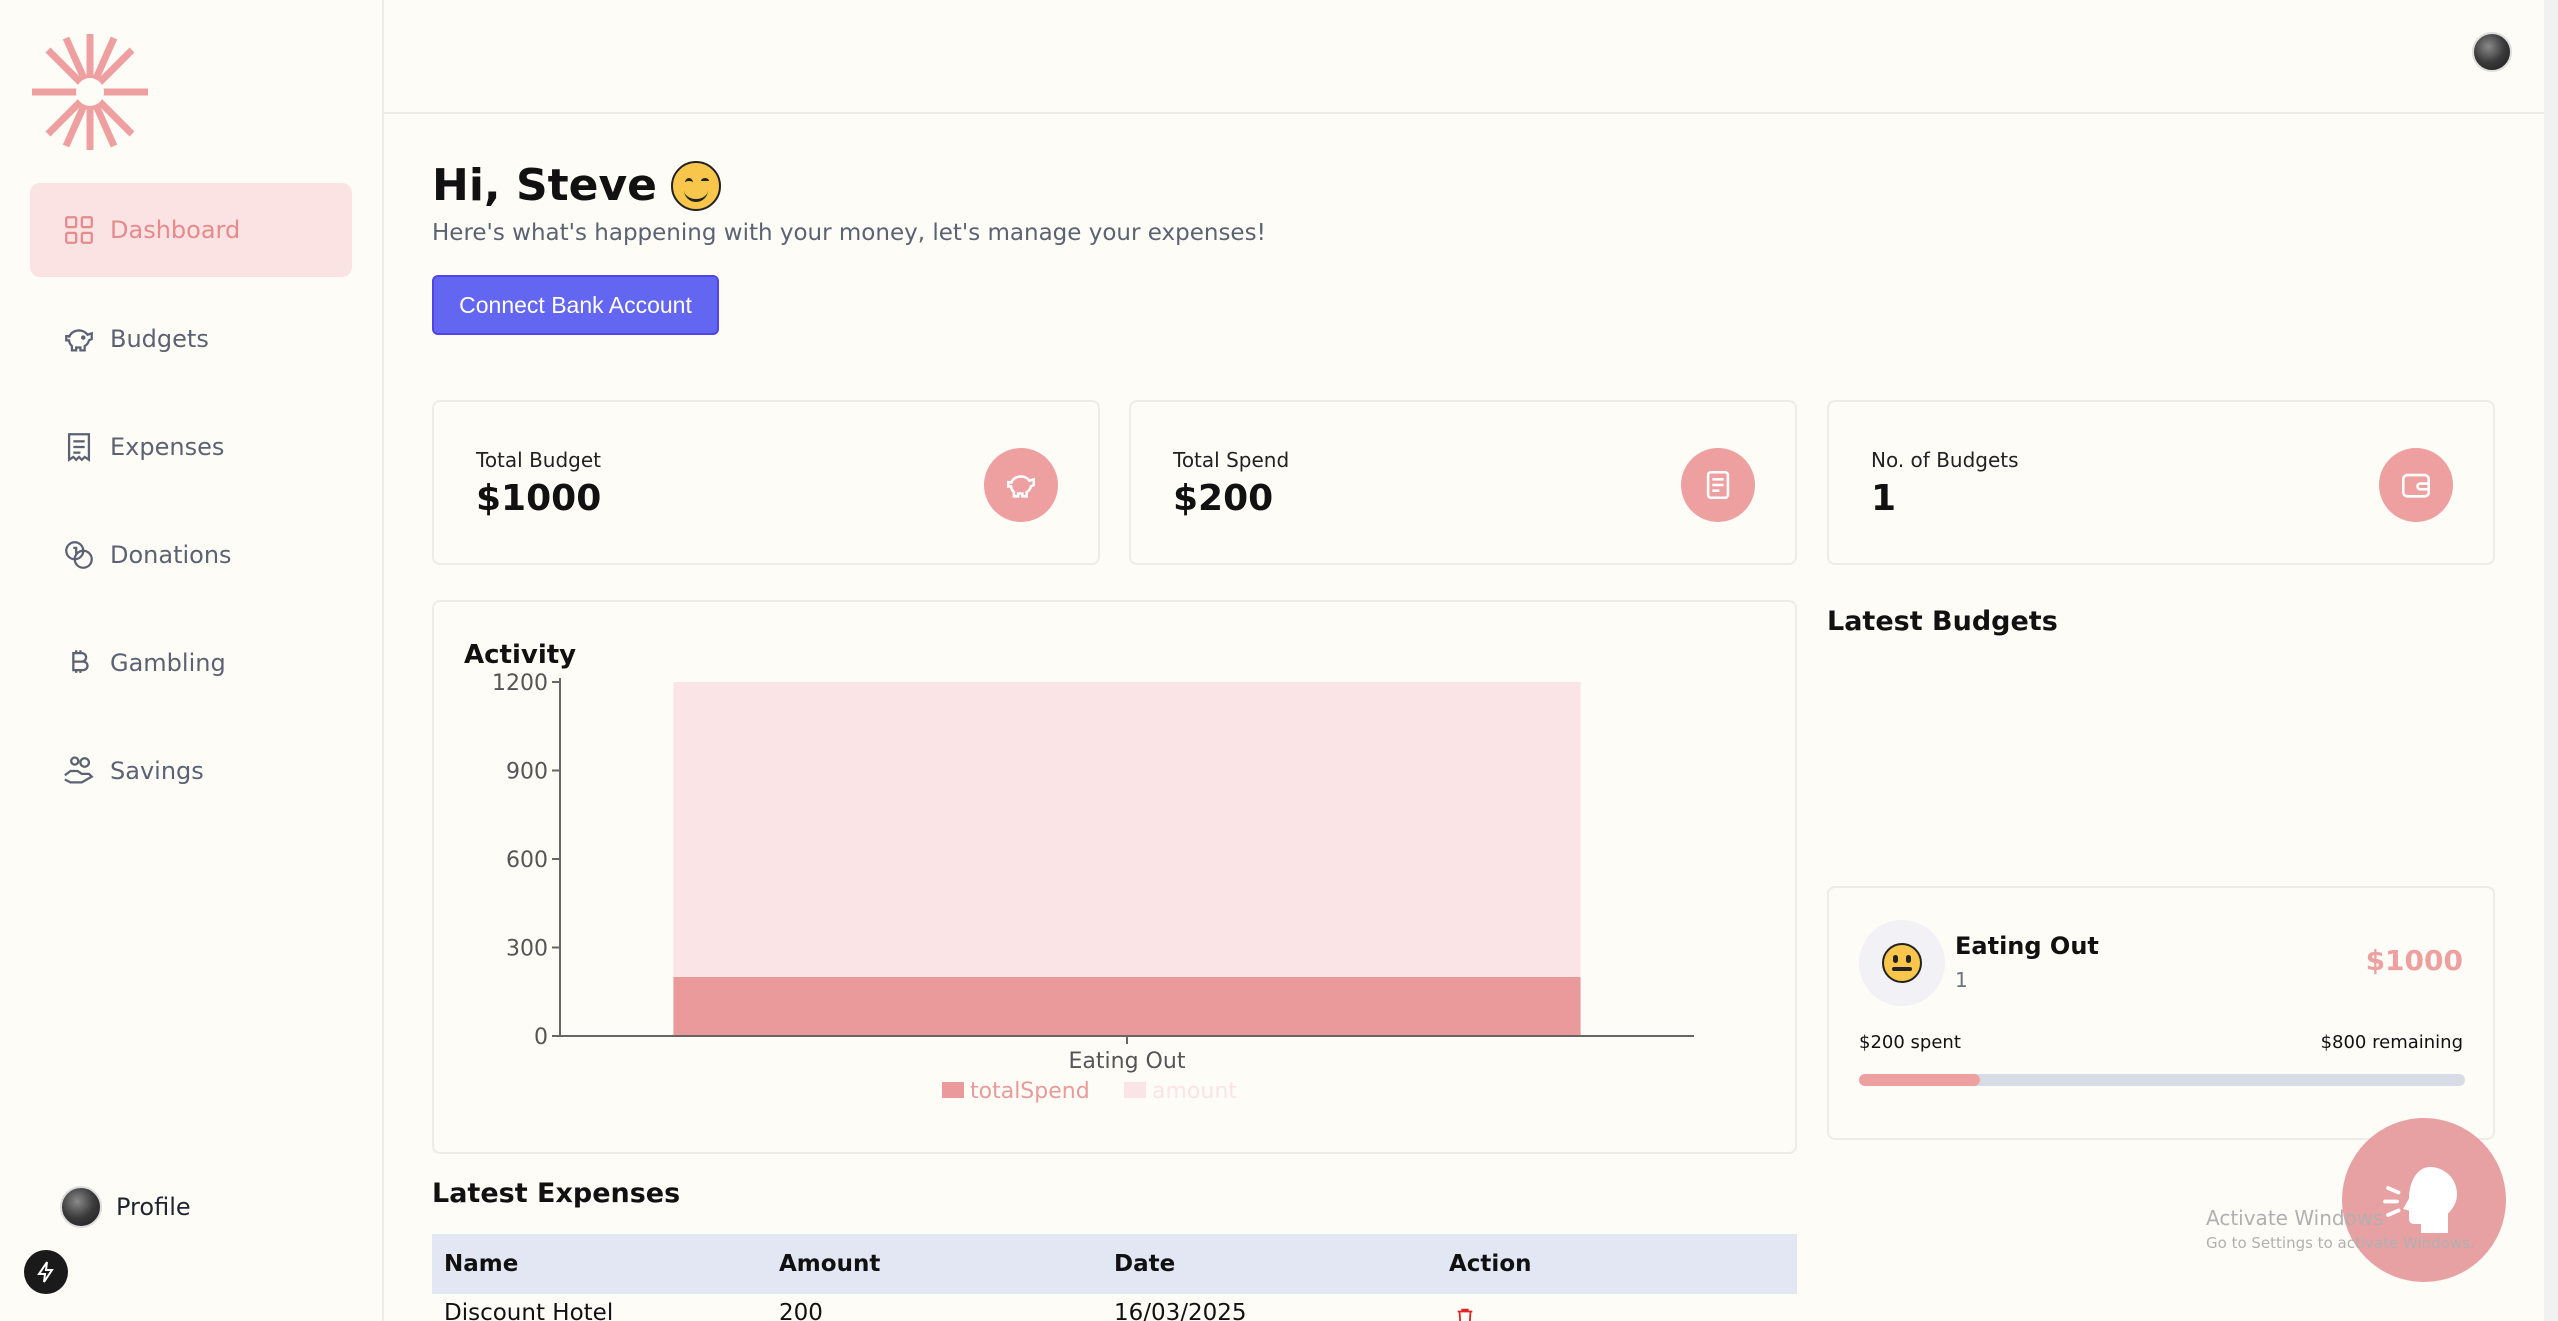  What do you see at coordinates (2295, 1218) in the screenshot?
I see `watermark-line-1: Activate Windows` at bounding box center [2295, 1218].